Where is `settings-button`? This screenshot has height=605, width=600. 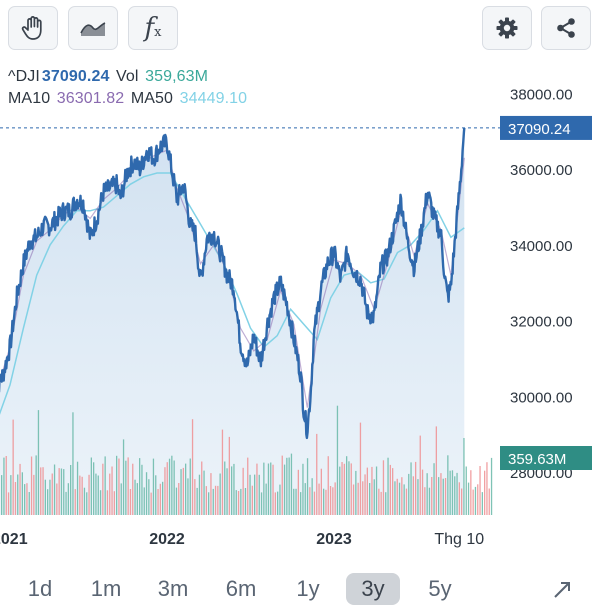
settings-button is located at coordinates (507, 28).